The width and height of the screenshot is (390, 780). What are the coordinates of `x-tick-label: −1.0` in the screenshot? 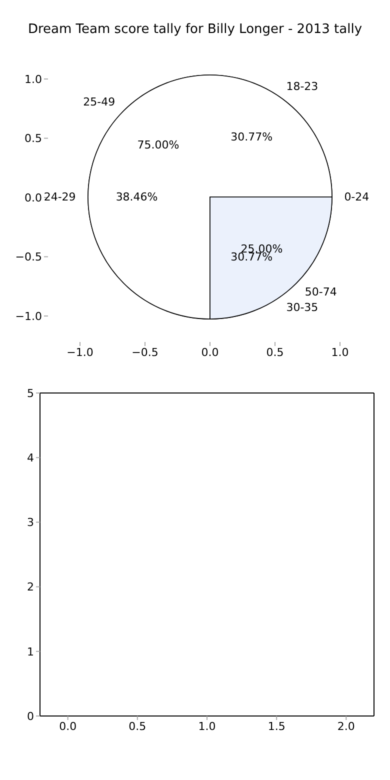 It's located at (80, 352).